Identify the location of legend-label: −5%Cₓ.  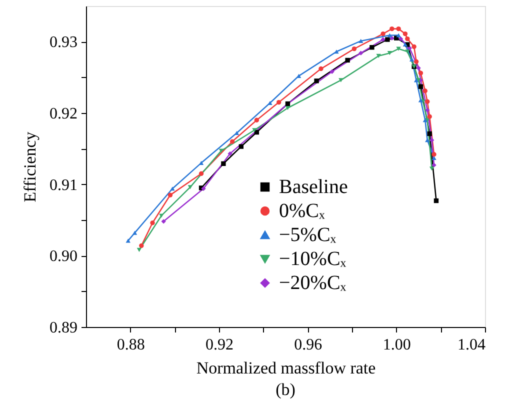
(307, 235).